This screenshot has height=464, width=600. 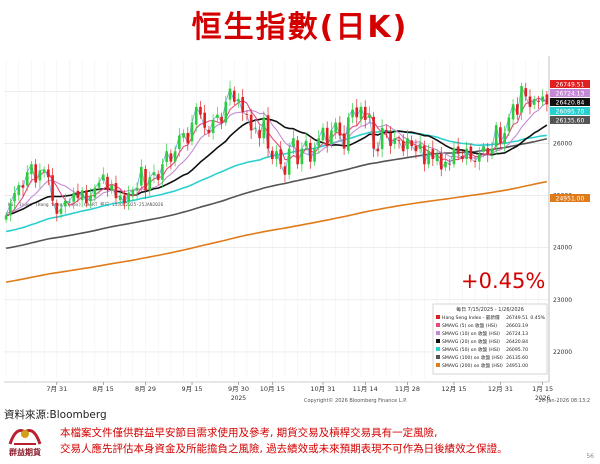 I want to click on x-tick-label: 10月 31, so click(x=322, y=389).